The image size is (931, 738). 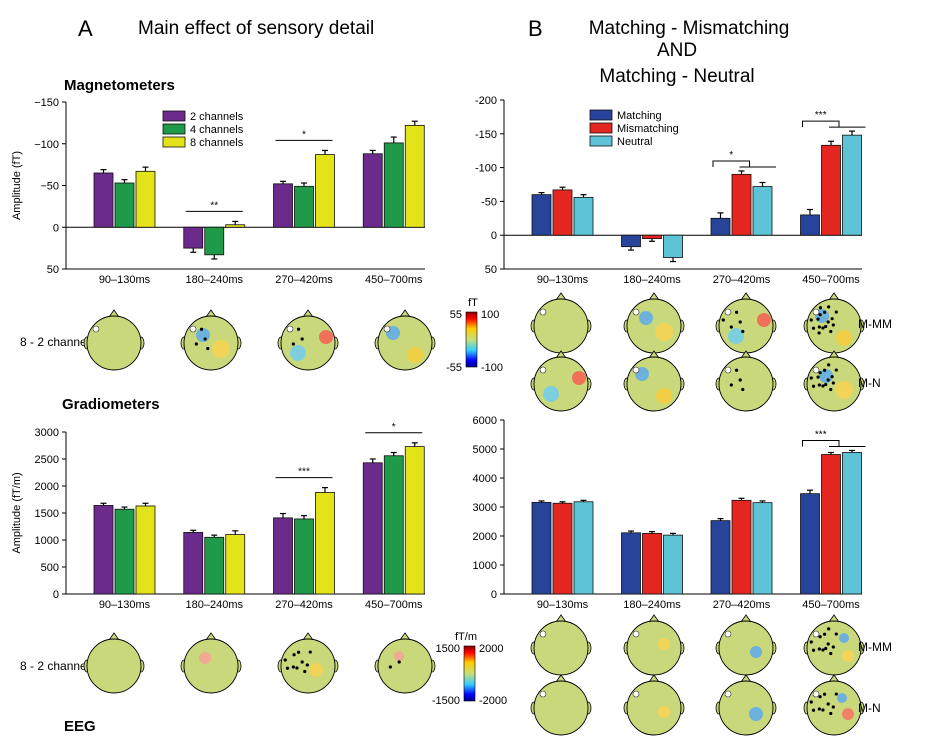 What do you see at coordinates (485, 566) in the screenshot?
I see `y-tick-label: 1000` at bounding box center [485, 566].